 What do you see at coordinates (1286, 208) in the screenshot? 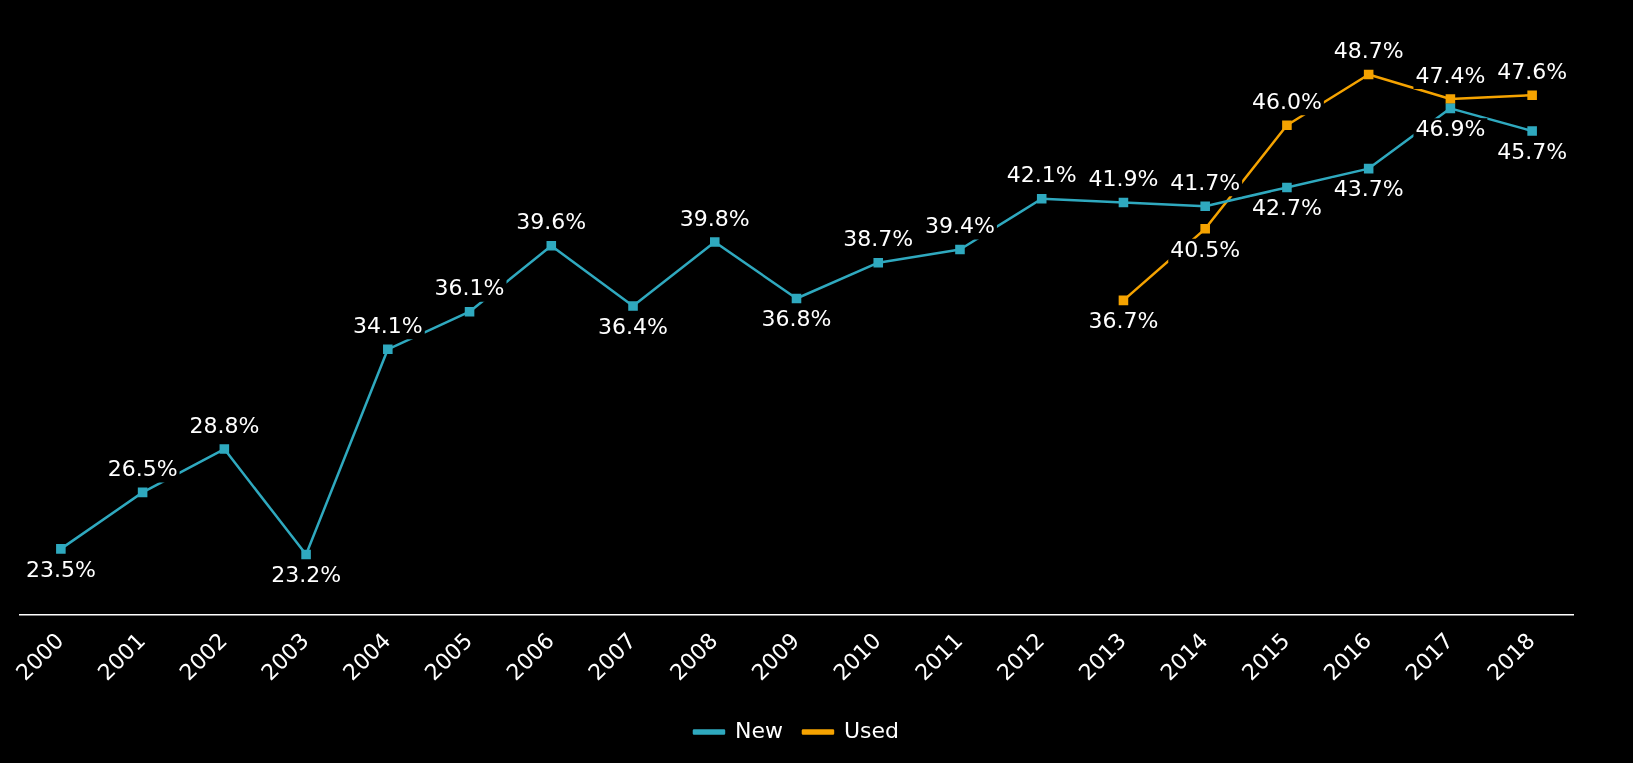
I see `data-label: 42.7%` at bounding box center [1286, 208].